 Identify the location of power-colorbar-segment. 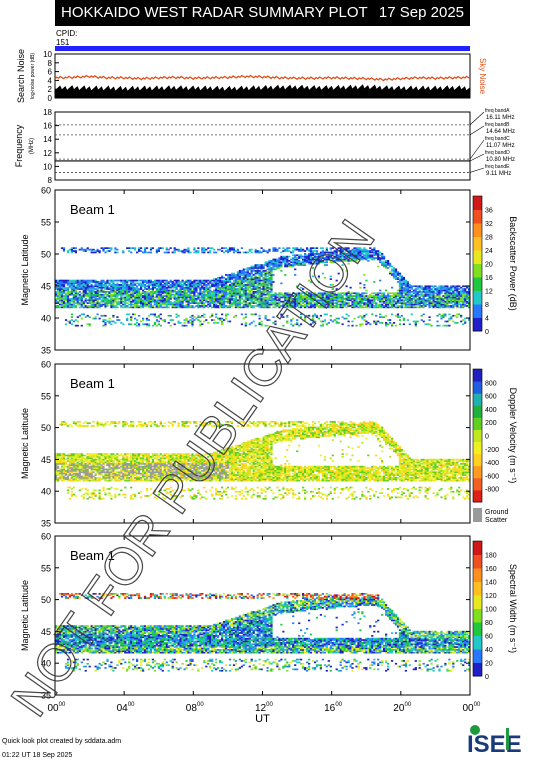
(477, 311).